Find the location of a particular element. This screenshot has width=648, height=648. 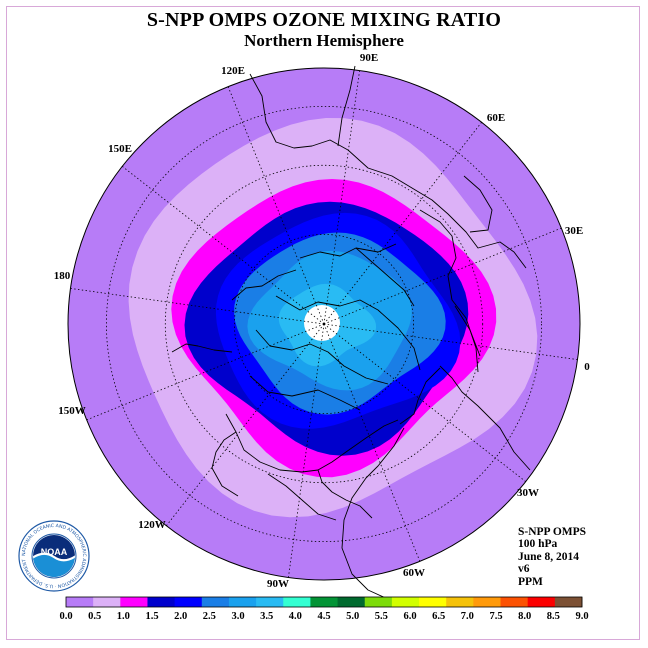

colorbar-tick-label-0: 0.0 is located at coordinates (65, 616).